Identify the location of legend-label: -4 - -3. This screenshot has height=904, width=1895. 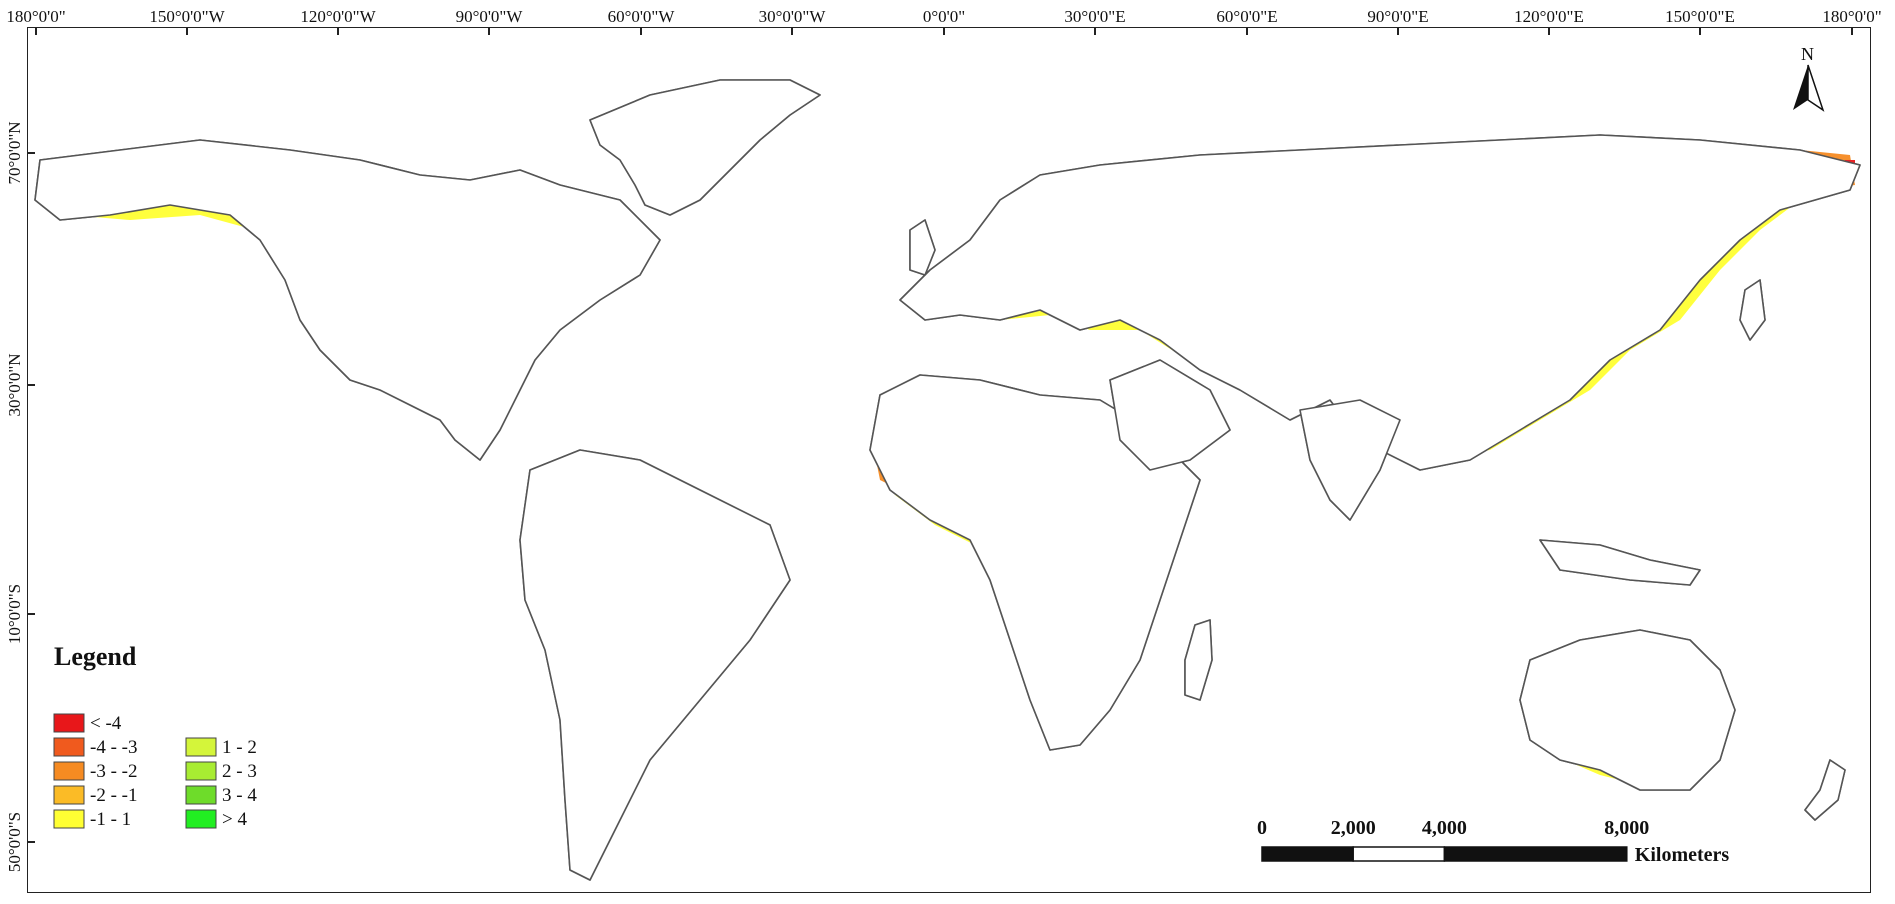
(113, 747).